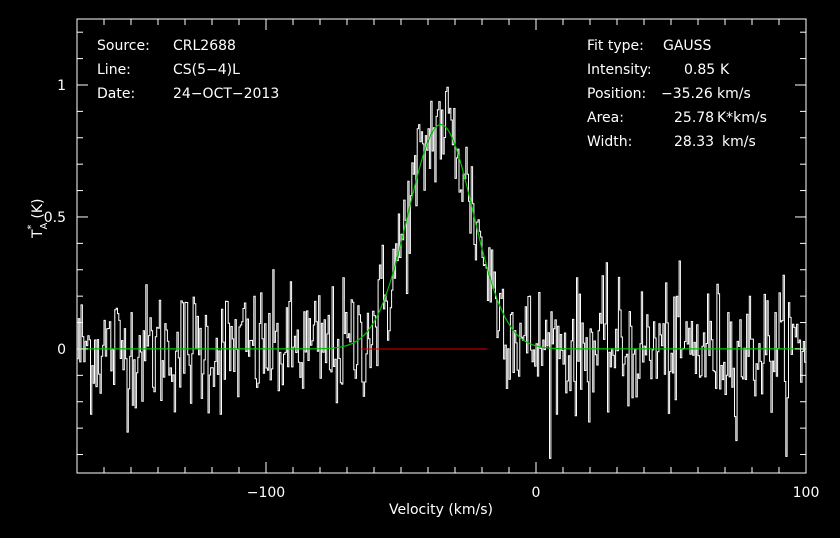 The image size is (840, 538). What do you see at coordinates (806, 493) in the screenshot?
I see `x-tick-label: 100` at bounding box center [806, 493].